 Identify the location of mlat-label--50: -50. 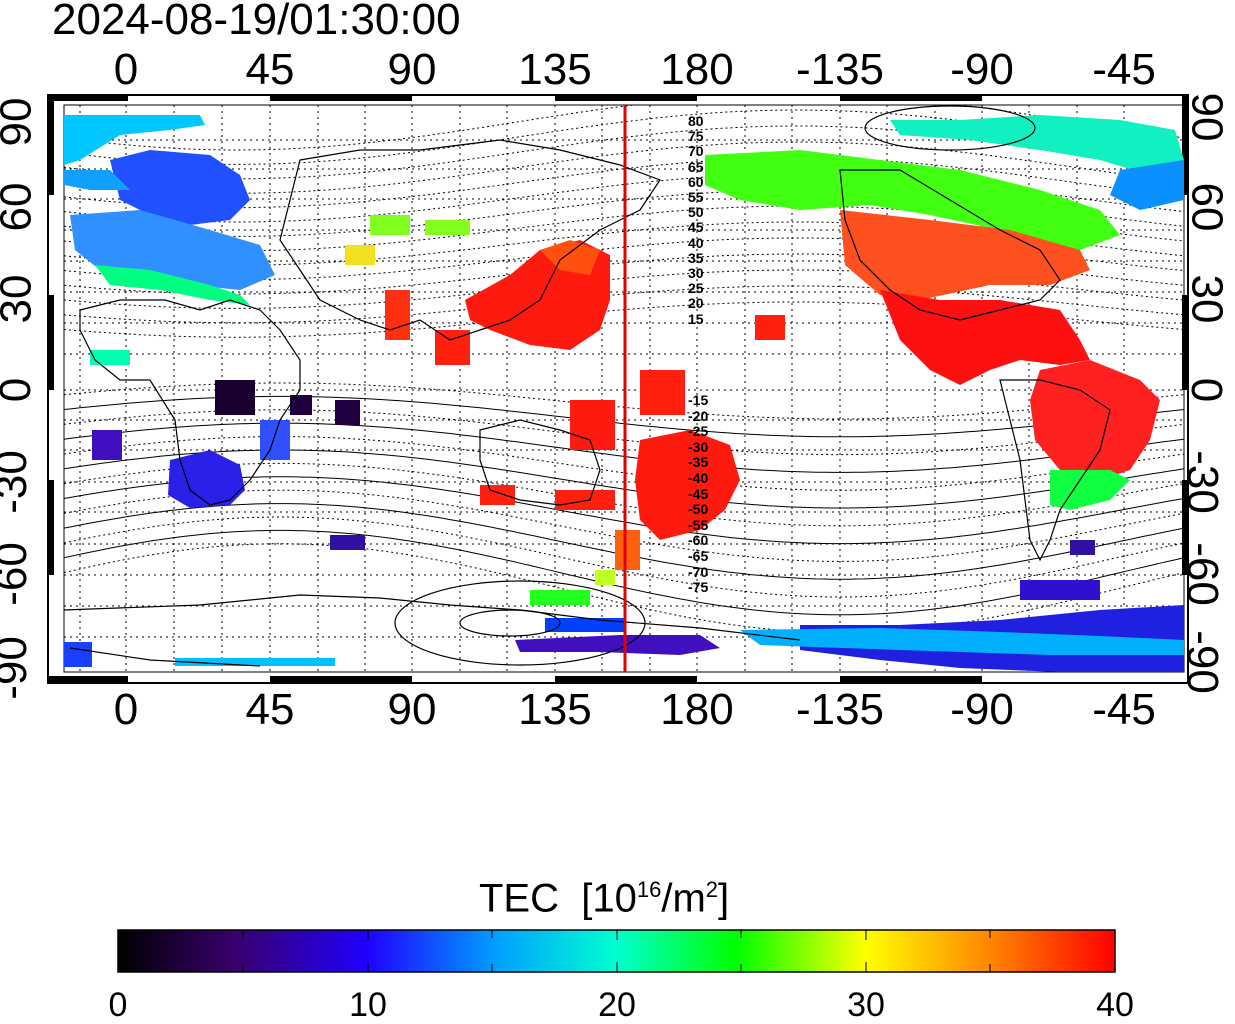
(698, 509).